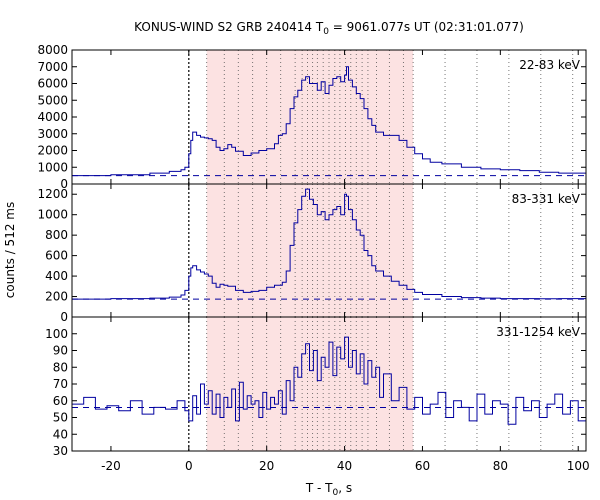 This screenshot has height=500, width=600. What do you see at coordinates (60, 434) in the screenshot?
I see `y-tick-label: 40` at bounding box center [60, 434].